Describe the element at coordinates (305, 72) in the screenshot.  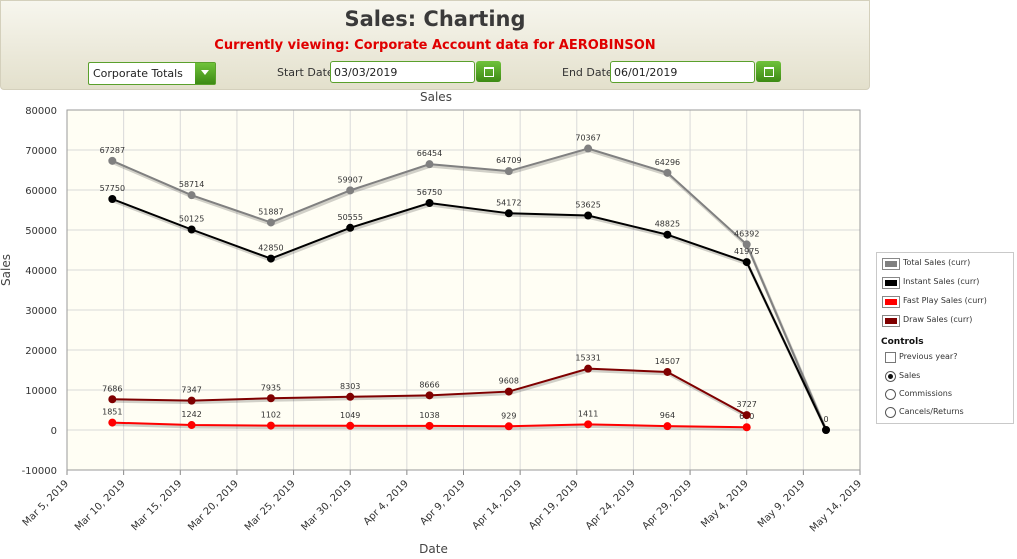
I see `start-date-label: Start Date` at that location.